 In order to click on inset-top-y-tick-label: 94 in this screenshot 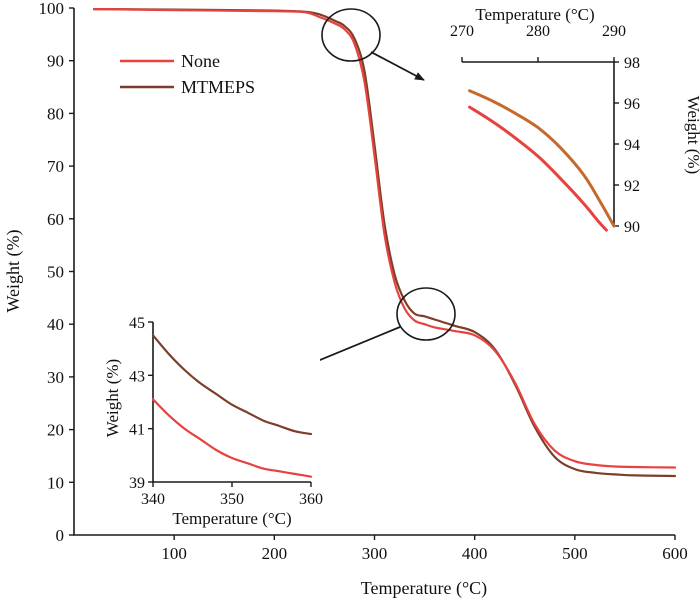, I will do `click(632, 145)`.